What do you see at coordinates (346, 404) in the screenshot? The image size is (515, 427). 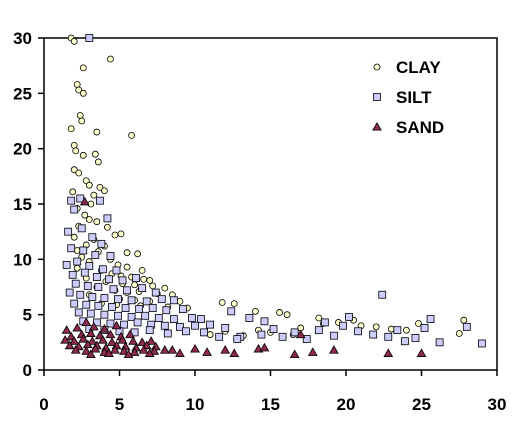 I see `x-tick-label: 20` at bounding box center [346, 404].